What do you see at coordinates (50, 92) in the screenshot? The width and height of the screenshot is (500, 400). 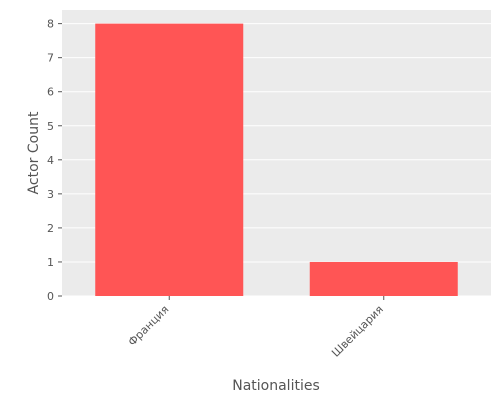 I see `y-tick-label: 6` at bounding box center [50, 92].